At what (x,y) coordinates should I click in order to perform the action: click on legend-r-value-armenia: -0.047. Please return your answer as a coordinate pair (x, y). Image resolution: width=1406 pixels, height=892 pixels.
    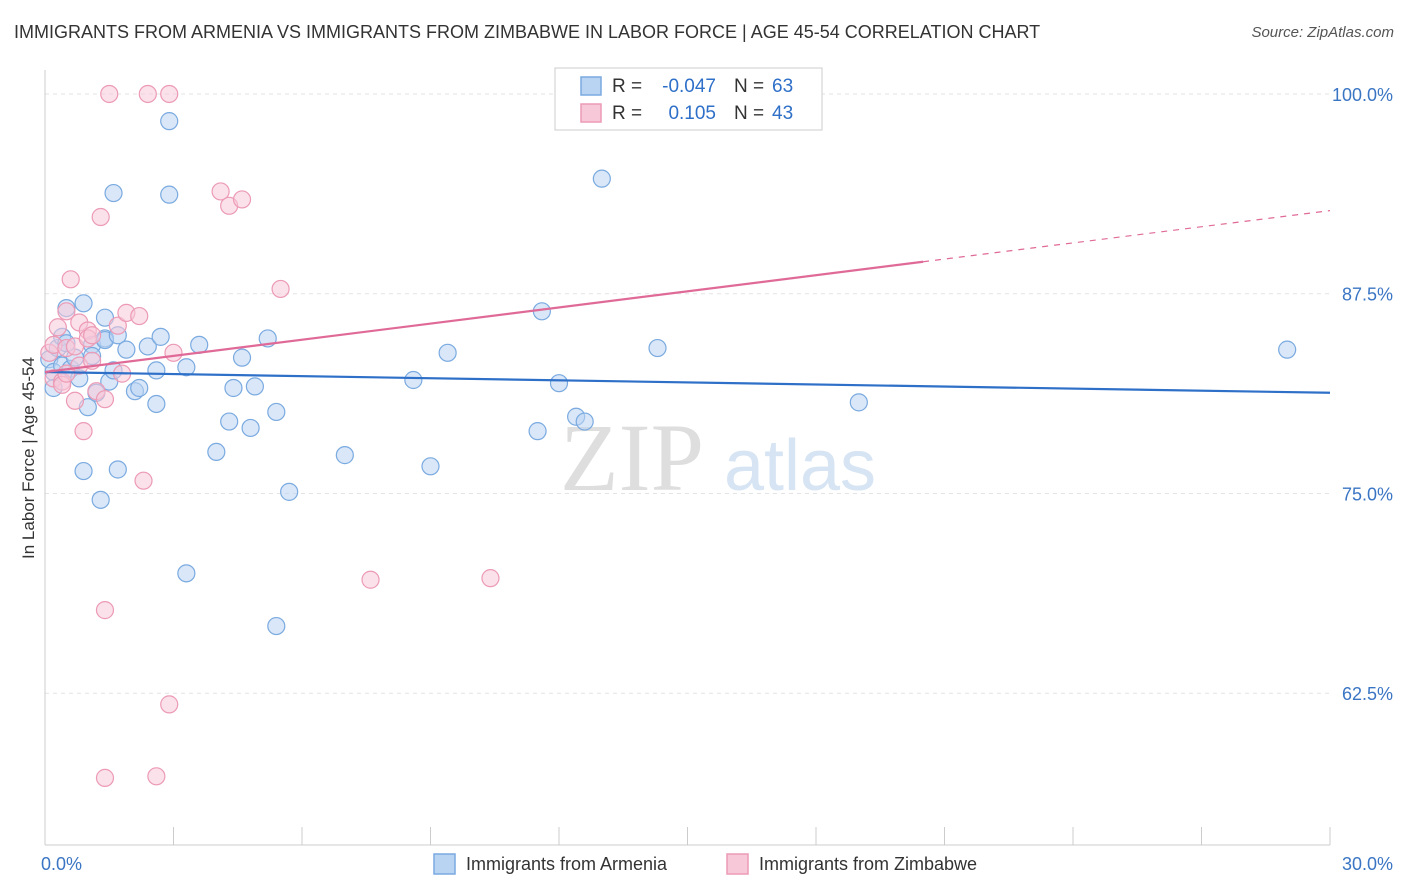
    Looking at the image, I should click on (689, 86).